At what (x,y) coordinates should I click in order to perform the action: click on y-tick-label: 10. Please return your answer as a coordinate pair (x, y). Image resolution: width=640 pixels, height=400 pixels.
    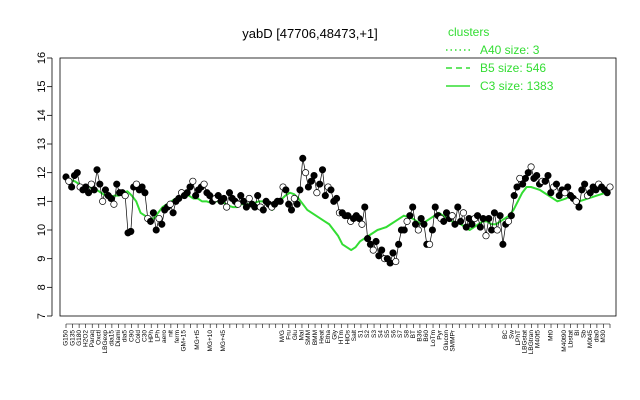
    Looking at the image, I should click on (42, 230).